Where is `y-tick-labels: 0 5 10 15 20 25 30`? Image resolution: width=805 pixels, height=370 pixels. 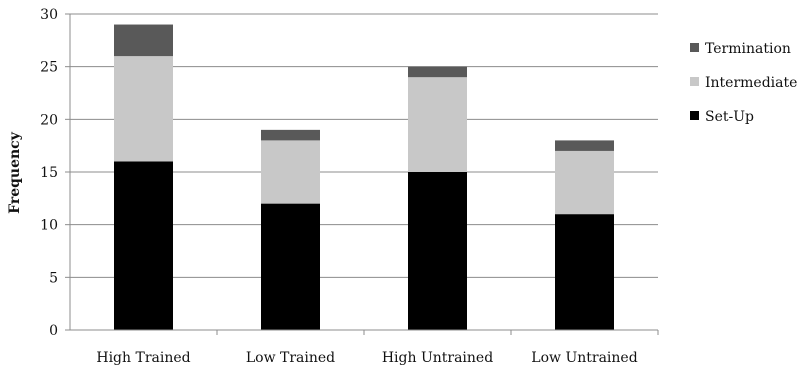
y-tick-labels: 0 5 10 15 20 25 30 is located at coordinates (49, 173).